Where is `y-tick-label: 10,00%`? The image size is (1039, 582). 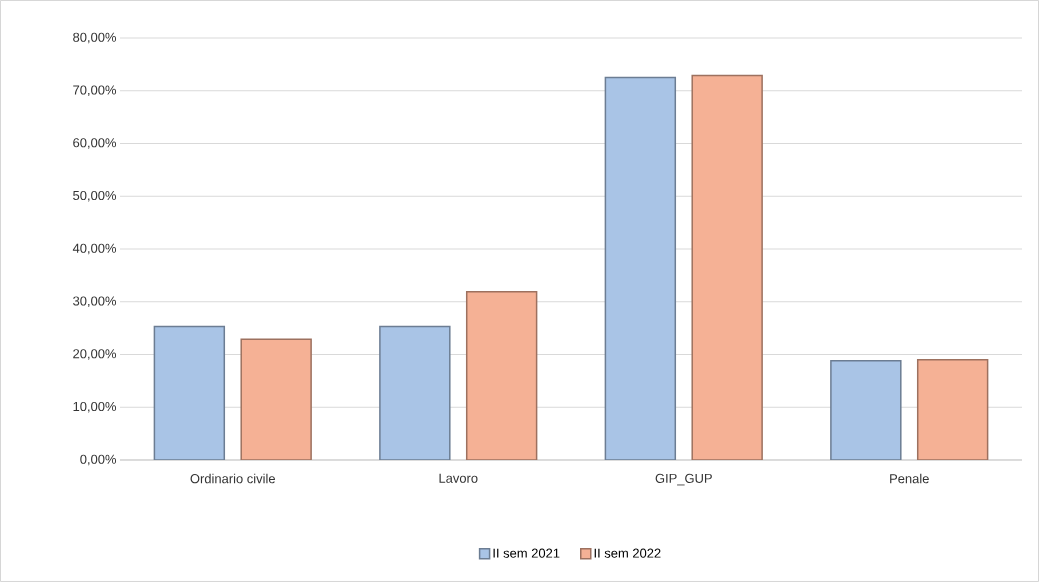
y-tick-label: 10,00% is located at coordinates (95, 407).